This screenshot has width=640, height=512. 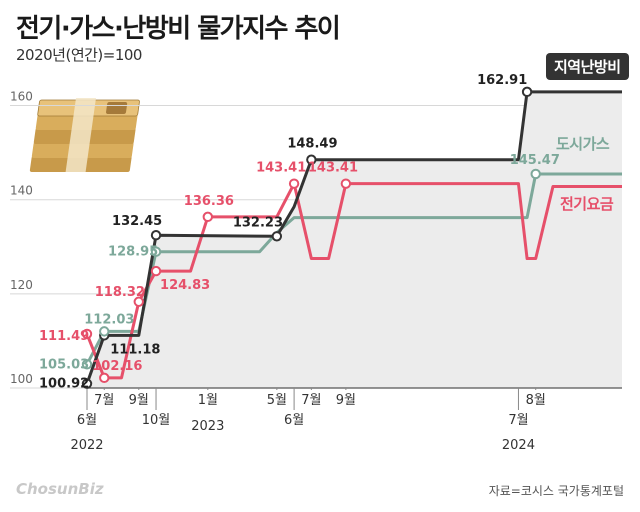 I want to click on data-label: 136.36, so click(x=209, y=201).